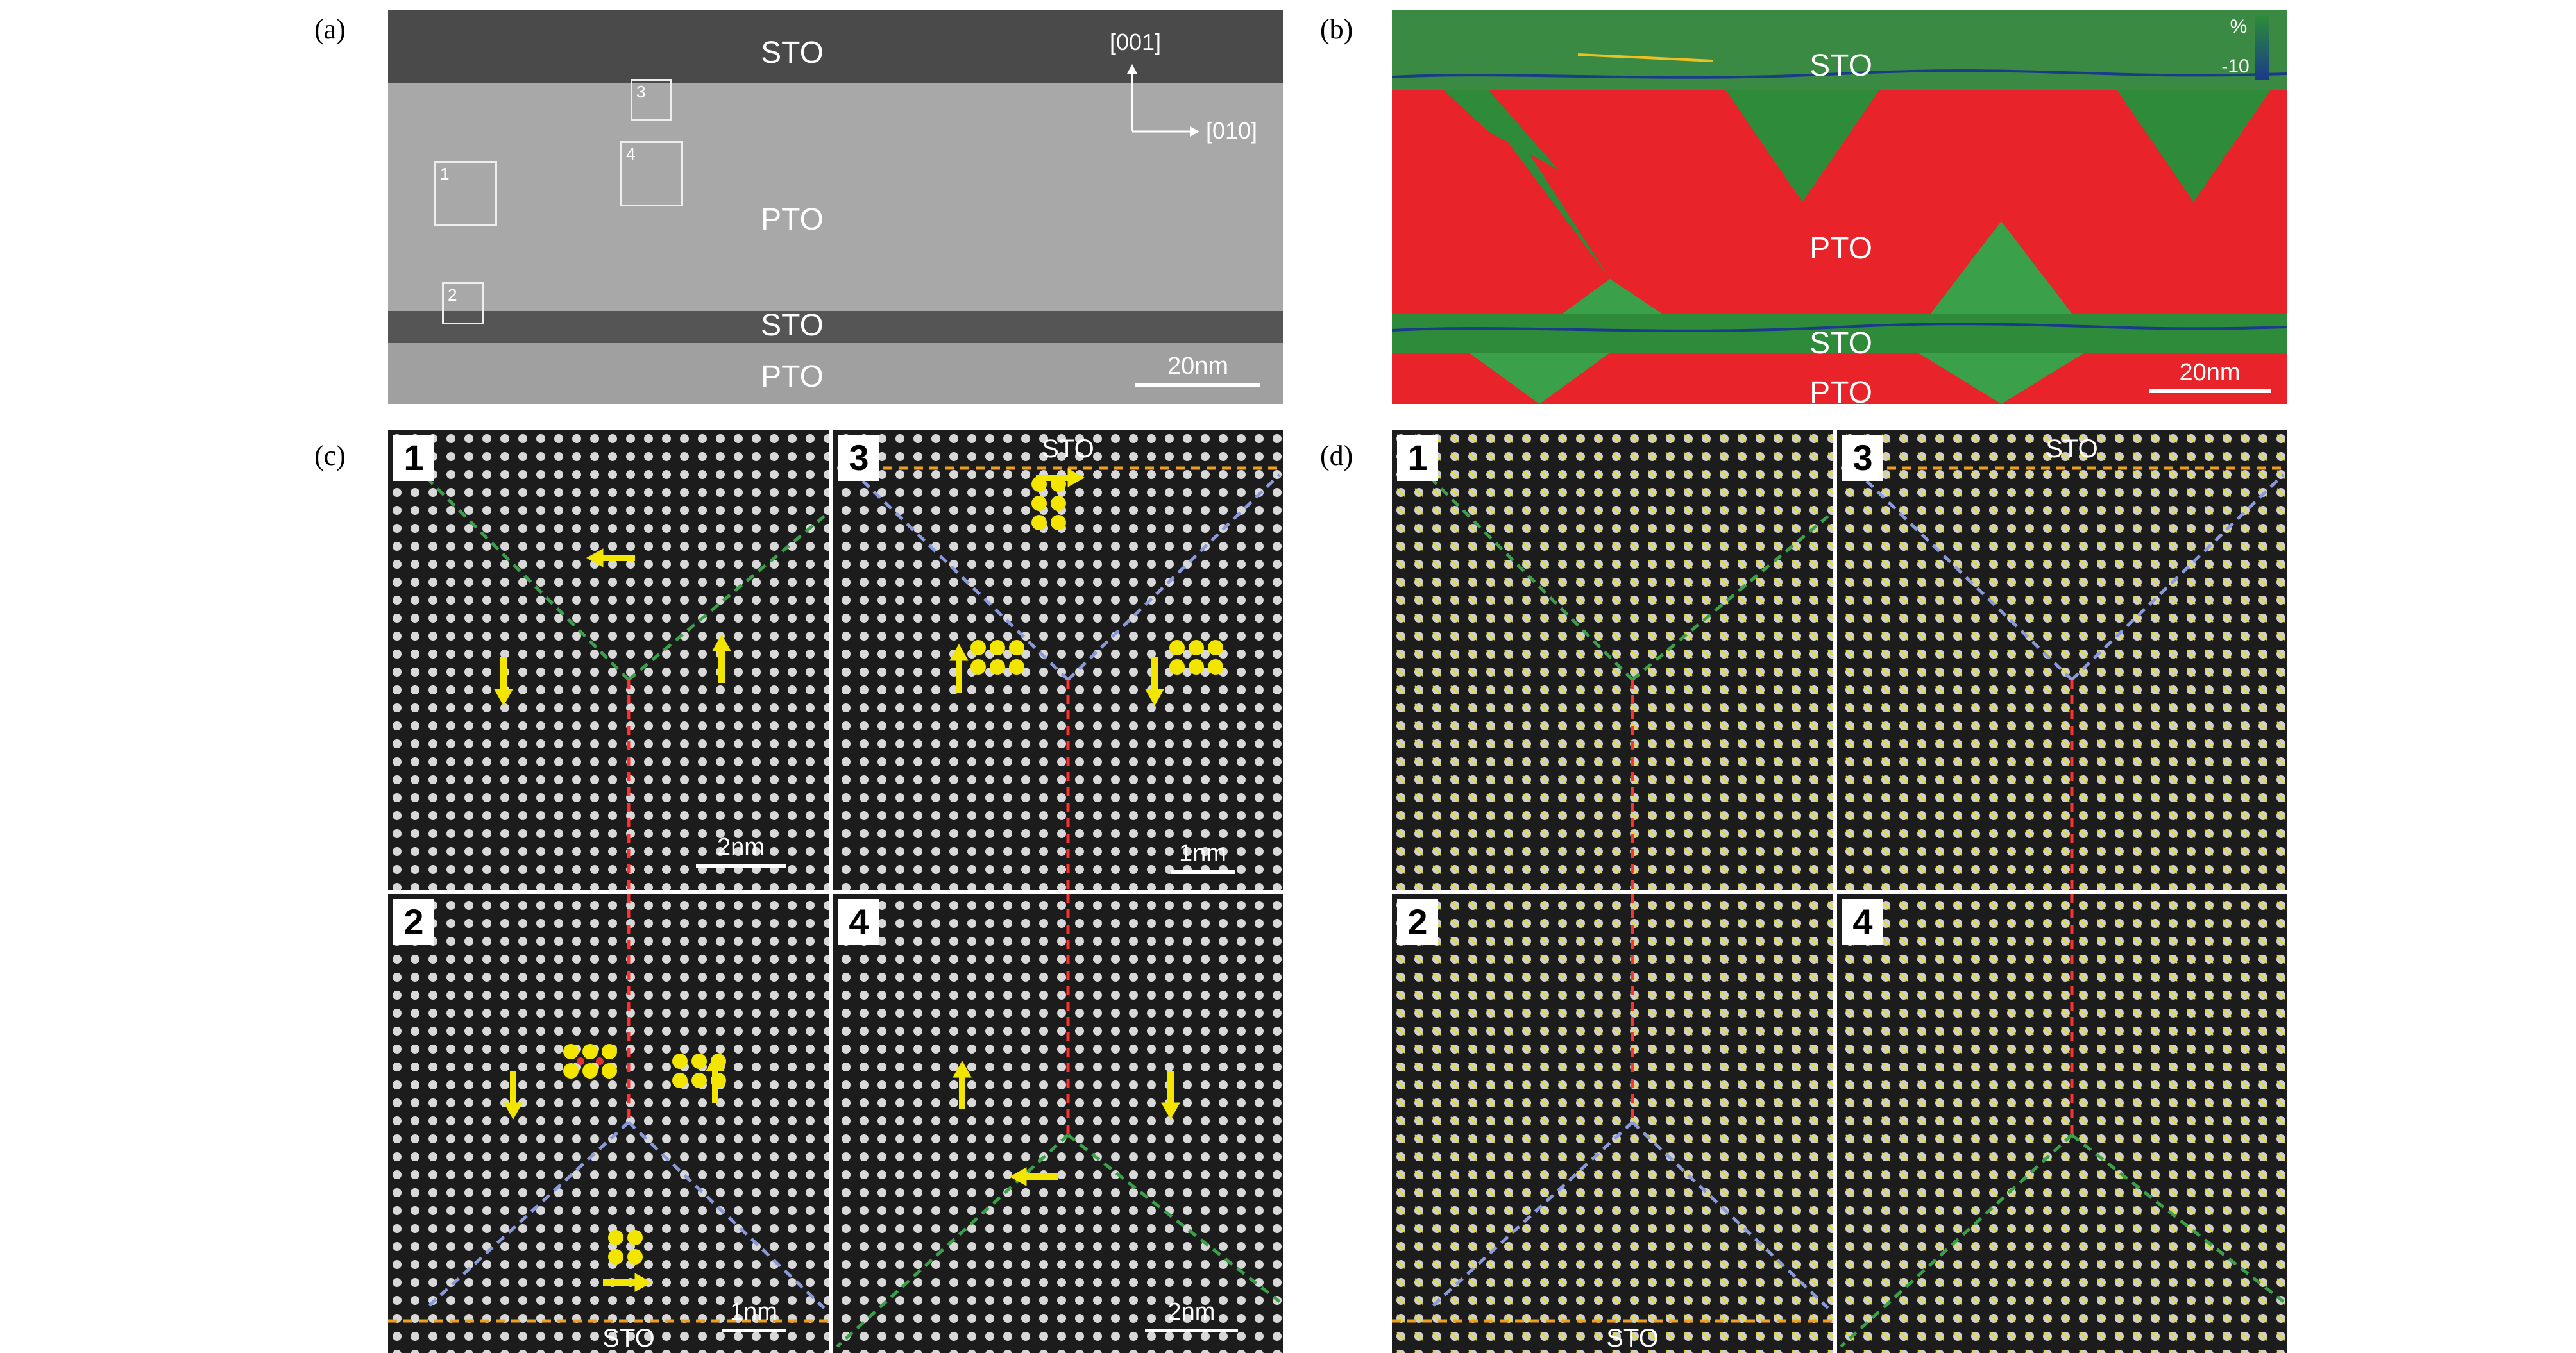 The image size is (2576, 1353). I want to click on d3-sto-label: STO, so click(2072, 449).